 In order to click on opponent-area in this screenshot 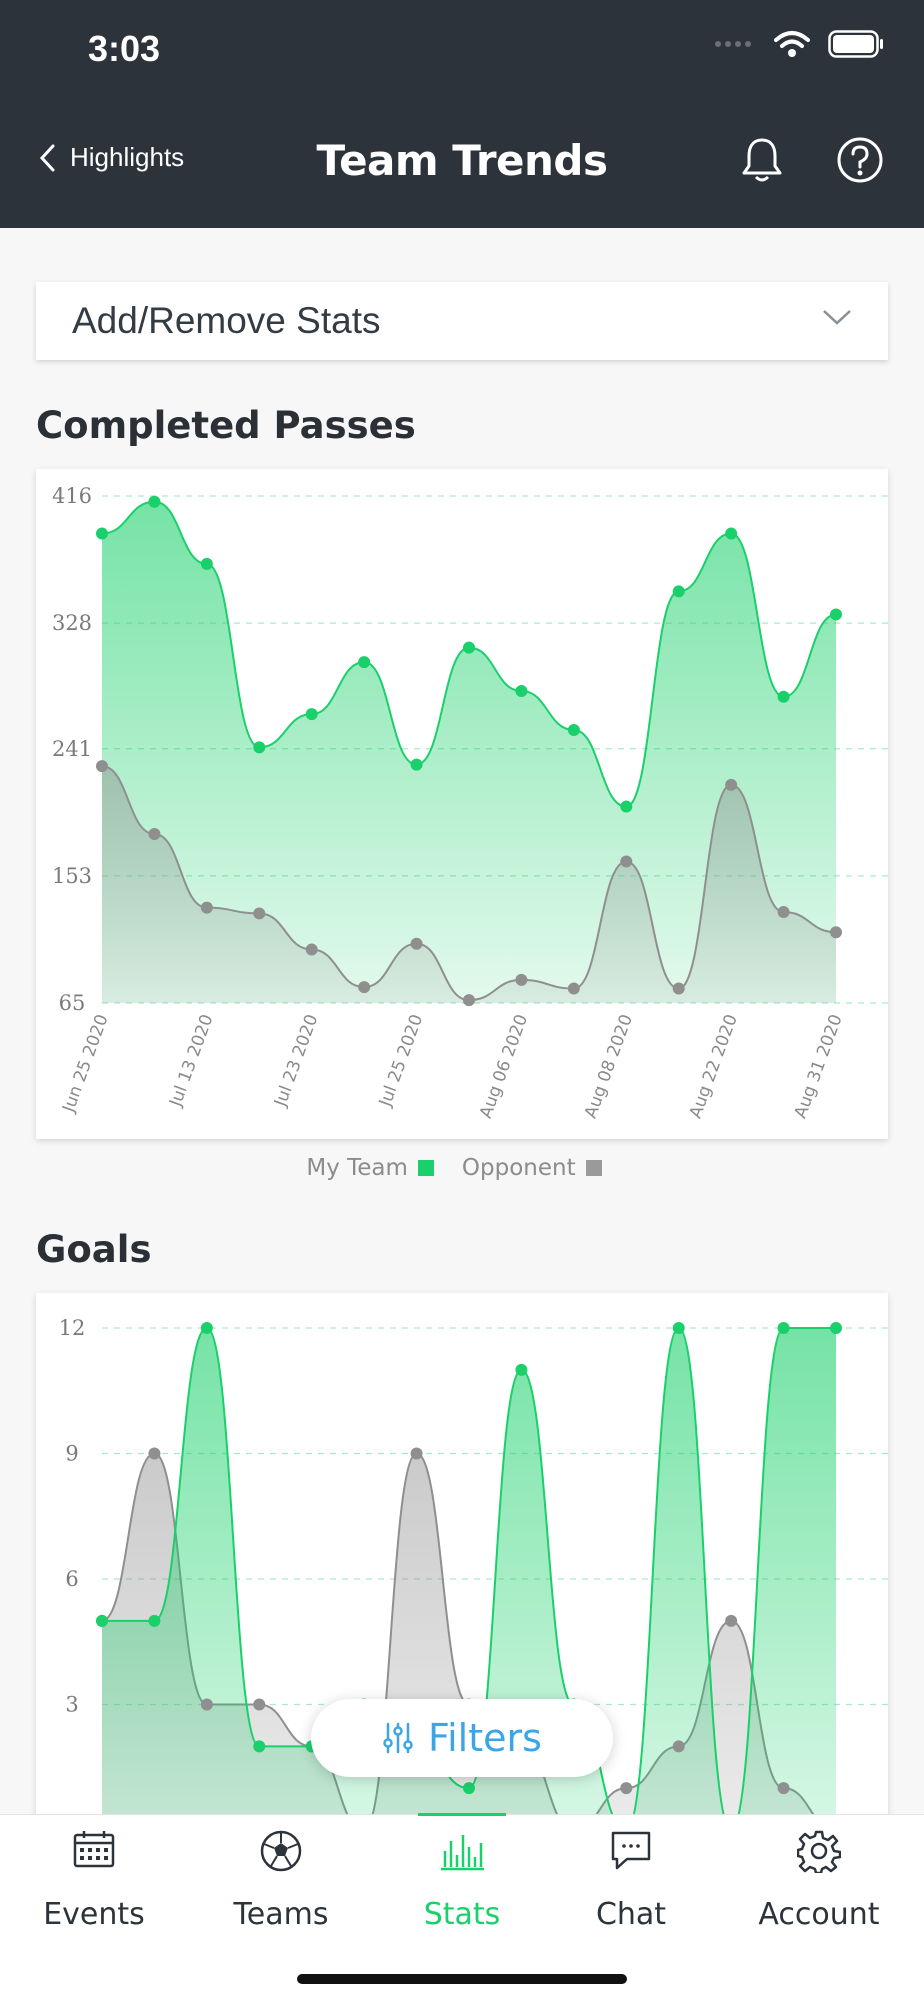, I will do `click(469, 884)`.